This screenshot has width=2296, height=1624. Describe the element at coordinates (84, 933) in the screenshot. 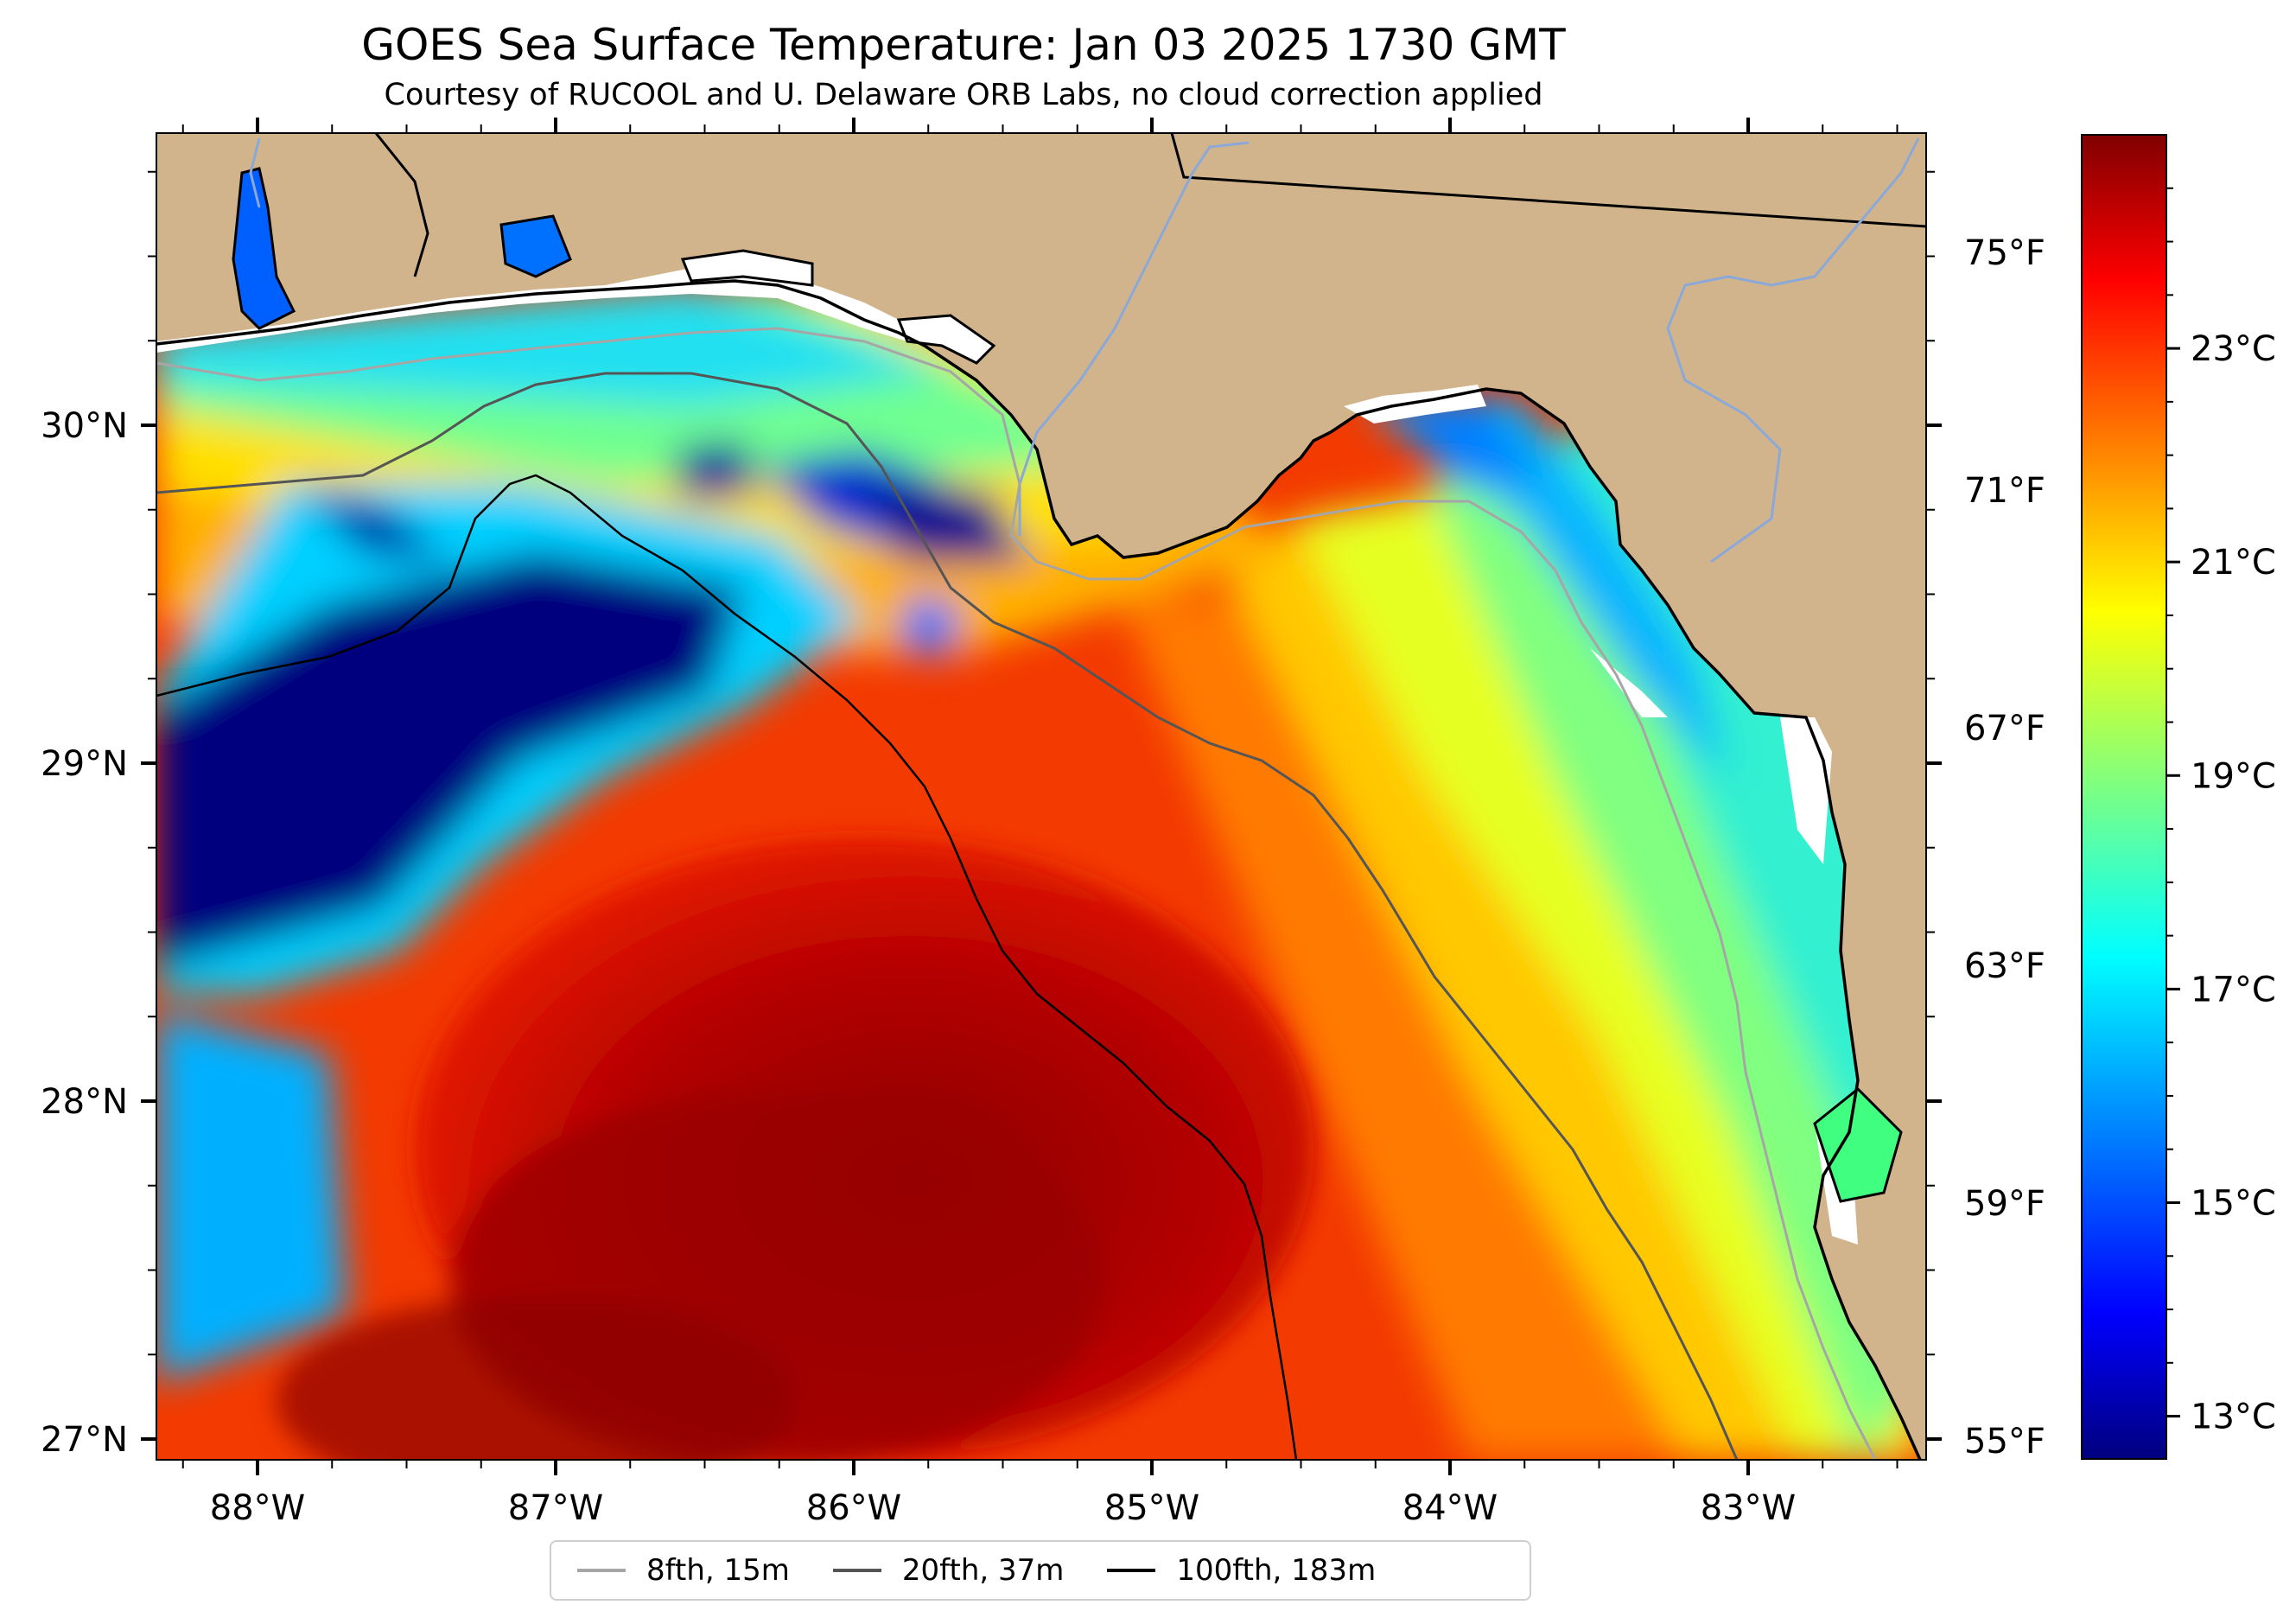

I see `lat-labels: 30°N 29°N 28°N 27°N` at that location.